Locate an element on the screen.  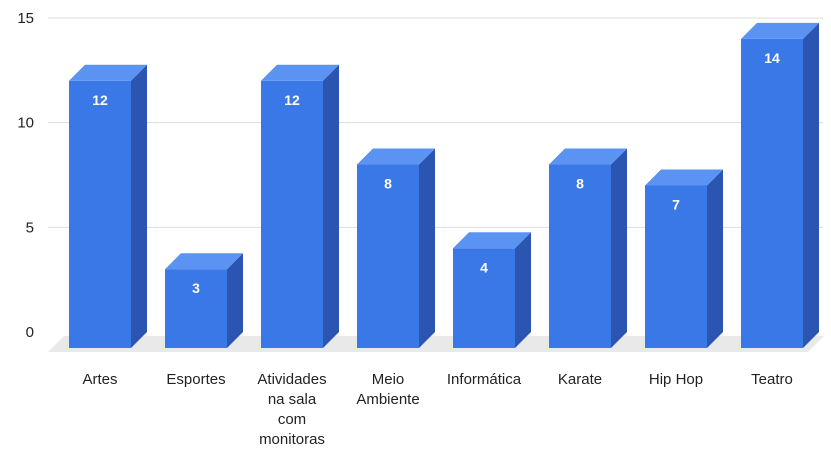
x-category-label: Karate is located at coordinates (580, 379).